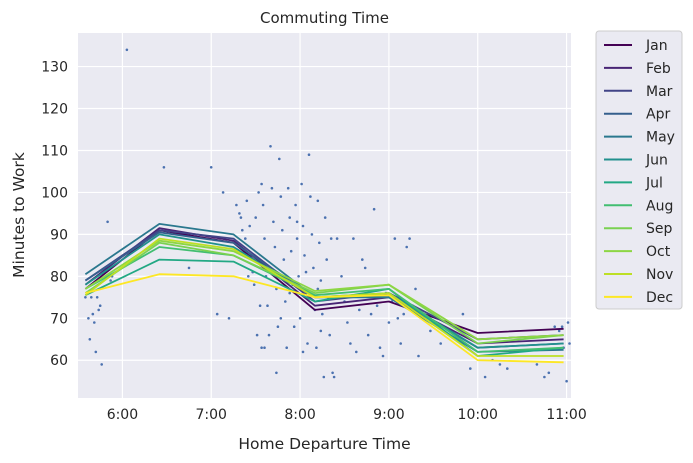  What do you see at coordinates (59, 319) in the screenshot?
I see `y-tick-label: 70` at bounding box center [59, 319].